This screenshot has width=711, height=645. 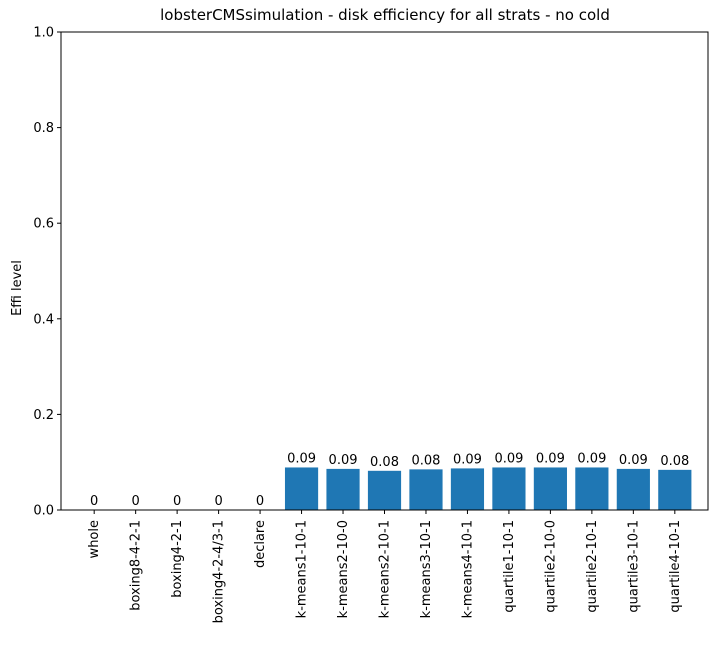 What do you see at coordinates (260, 544) in the screenshot?
I see `x-tick-label-declare: declare` at bounding box center [260, 544].